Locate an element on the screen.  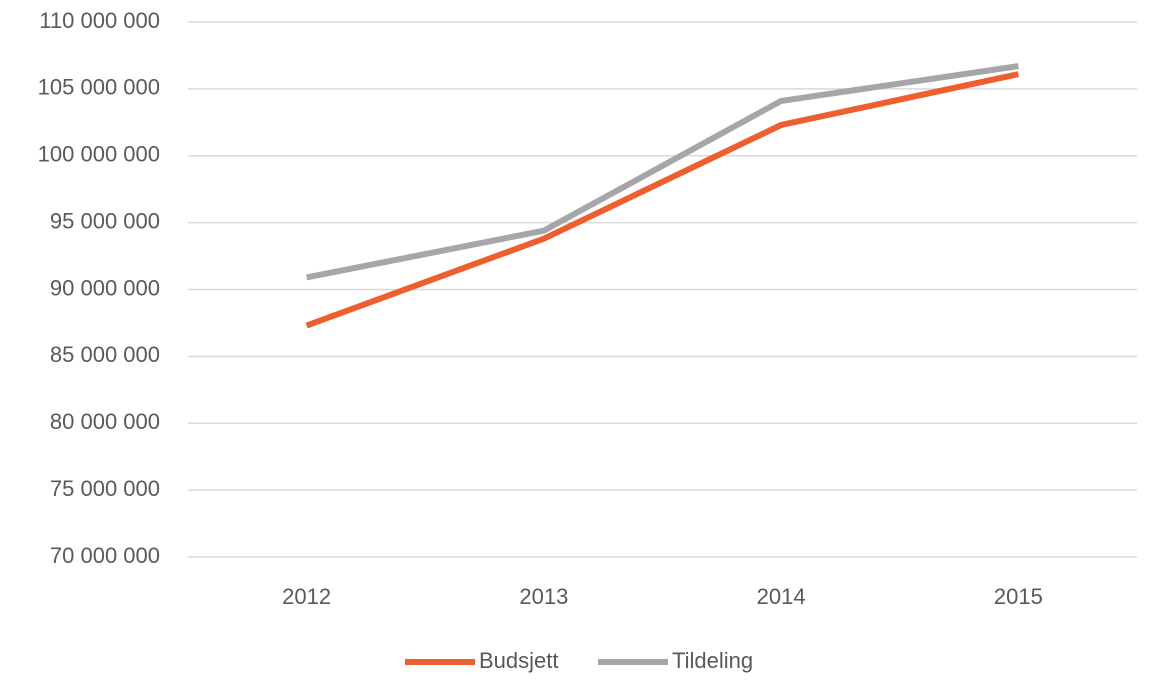
y-tick-label: 110 000 000 is located at coordinates (99, 20).